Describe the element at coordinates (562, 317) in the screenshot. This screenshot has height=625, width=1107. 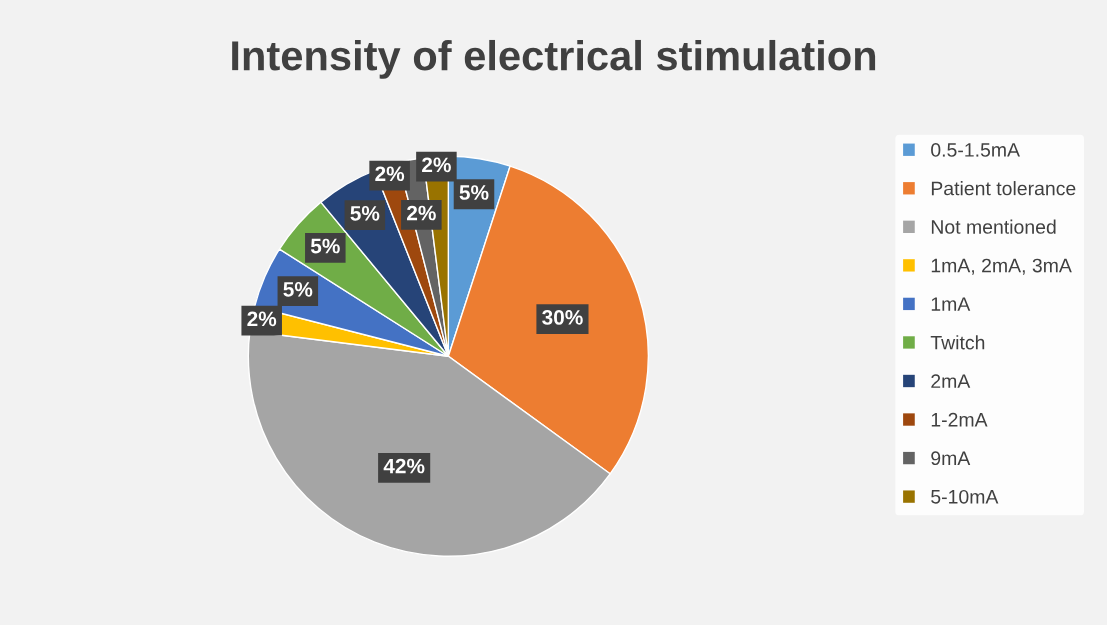
I see `data-label: 30%` at that location.